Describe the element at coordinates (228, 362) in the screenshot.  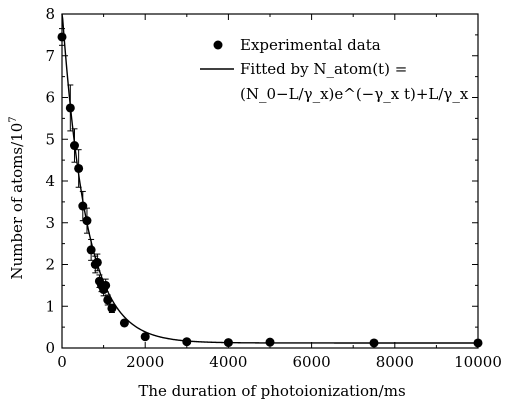
I see `x-tick-label: 4000` at that location.